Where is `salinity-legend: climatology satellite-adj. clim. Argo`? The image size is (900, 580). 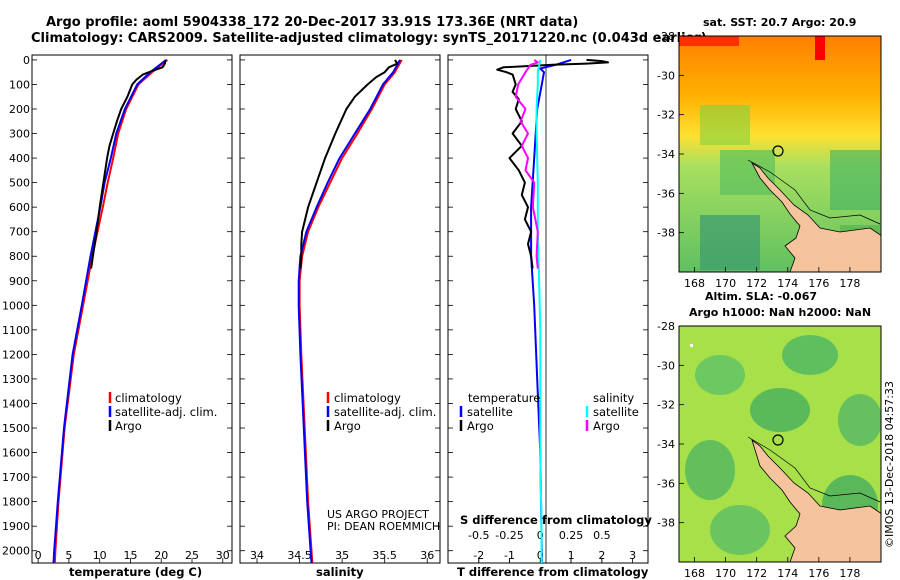
salinity-legend: climatology satellite-adj. clim. Argo is located at coordinates (381, 412).